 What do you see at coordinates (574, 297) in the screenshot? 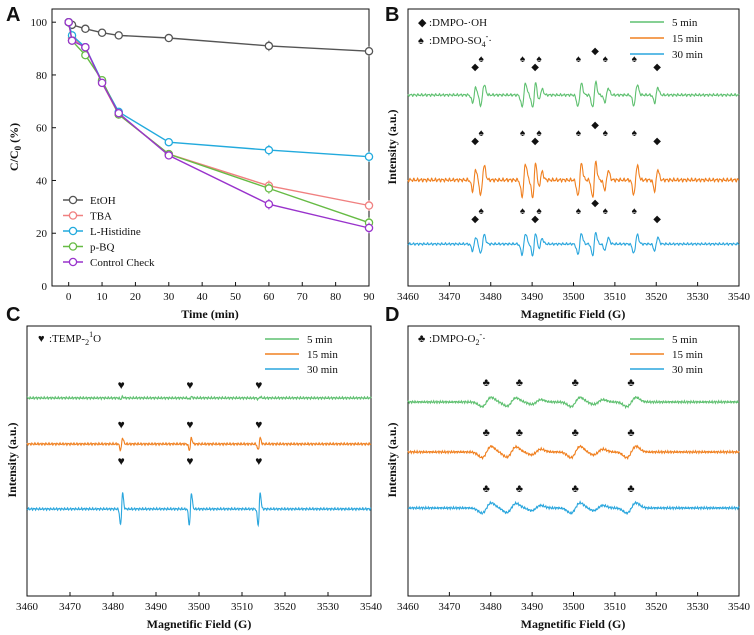
I see `x-tick-label: 3500` at bounding box center [574, 297].